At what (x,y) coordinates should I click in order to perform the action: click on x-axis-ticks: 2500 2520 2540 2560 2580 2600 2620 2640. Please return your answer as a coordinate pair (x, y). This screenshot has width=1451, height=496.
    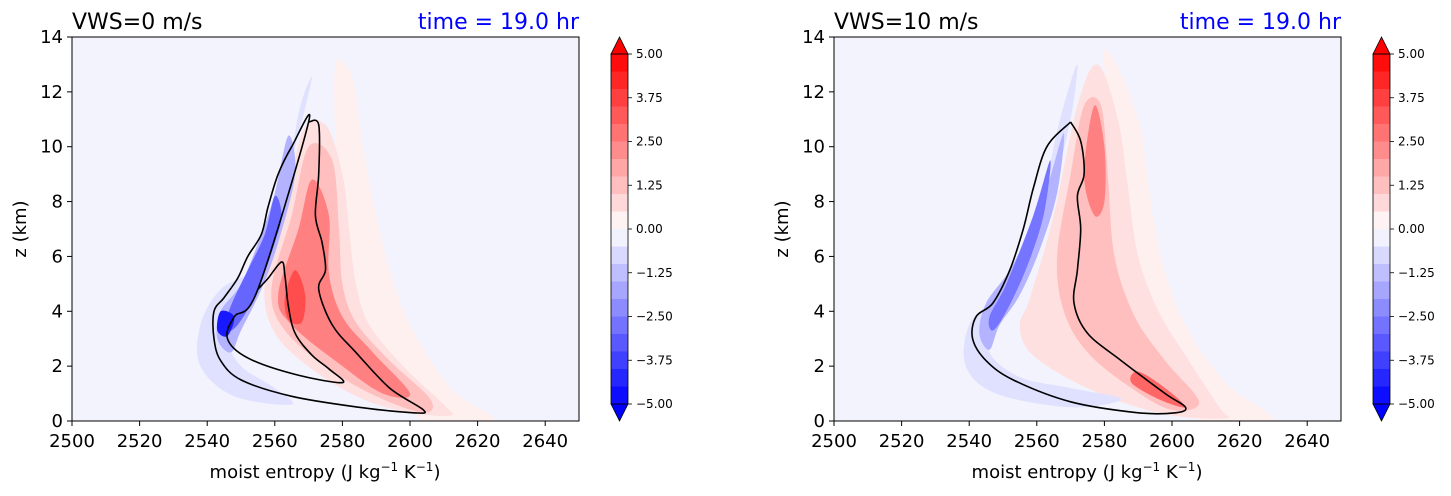
    Looking at the image, I should click on (1070, 436).